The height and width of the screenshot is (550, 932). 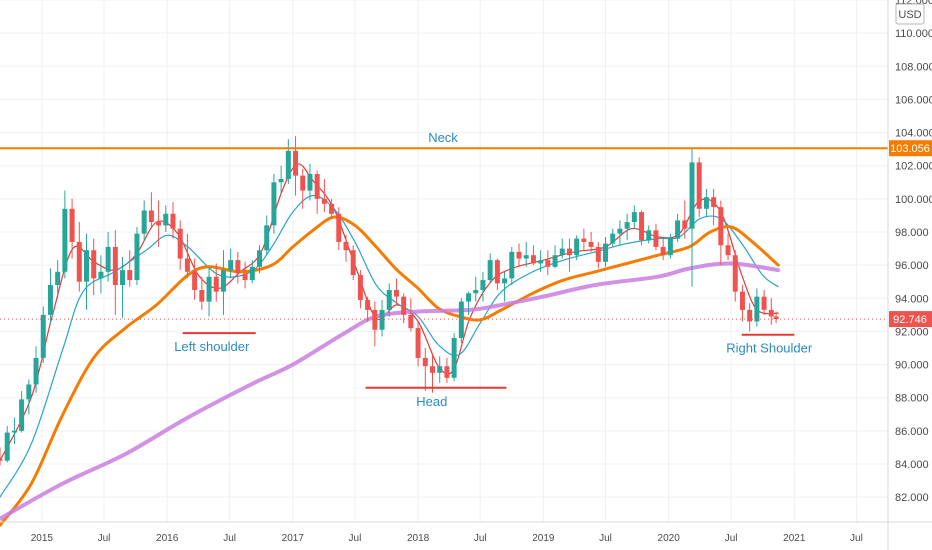 I want to click on last-price-label: 92.746, so click(x=910, y=320).